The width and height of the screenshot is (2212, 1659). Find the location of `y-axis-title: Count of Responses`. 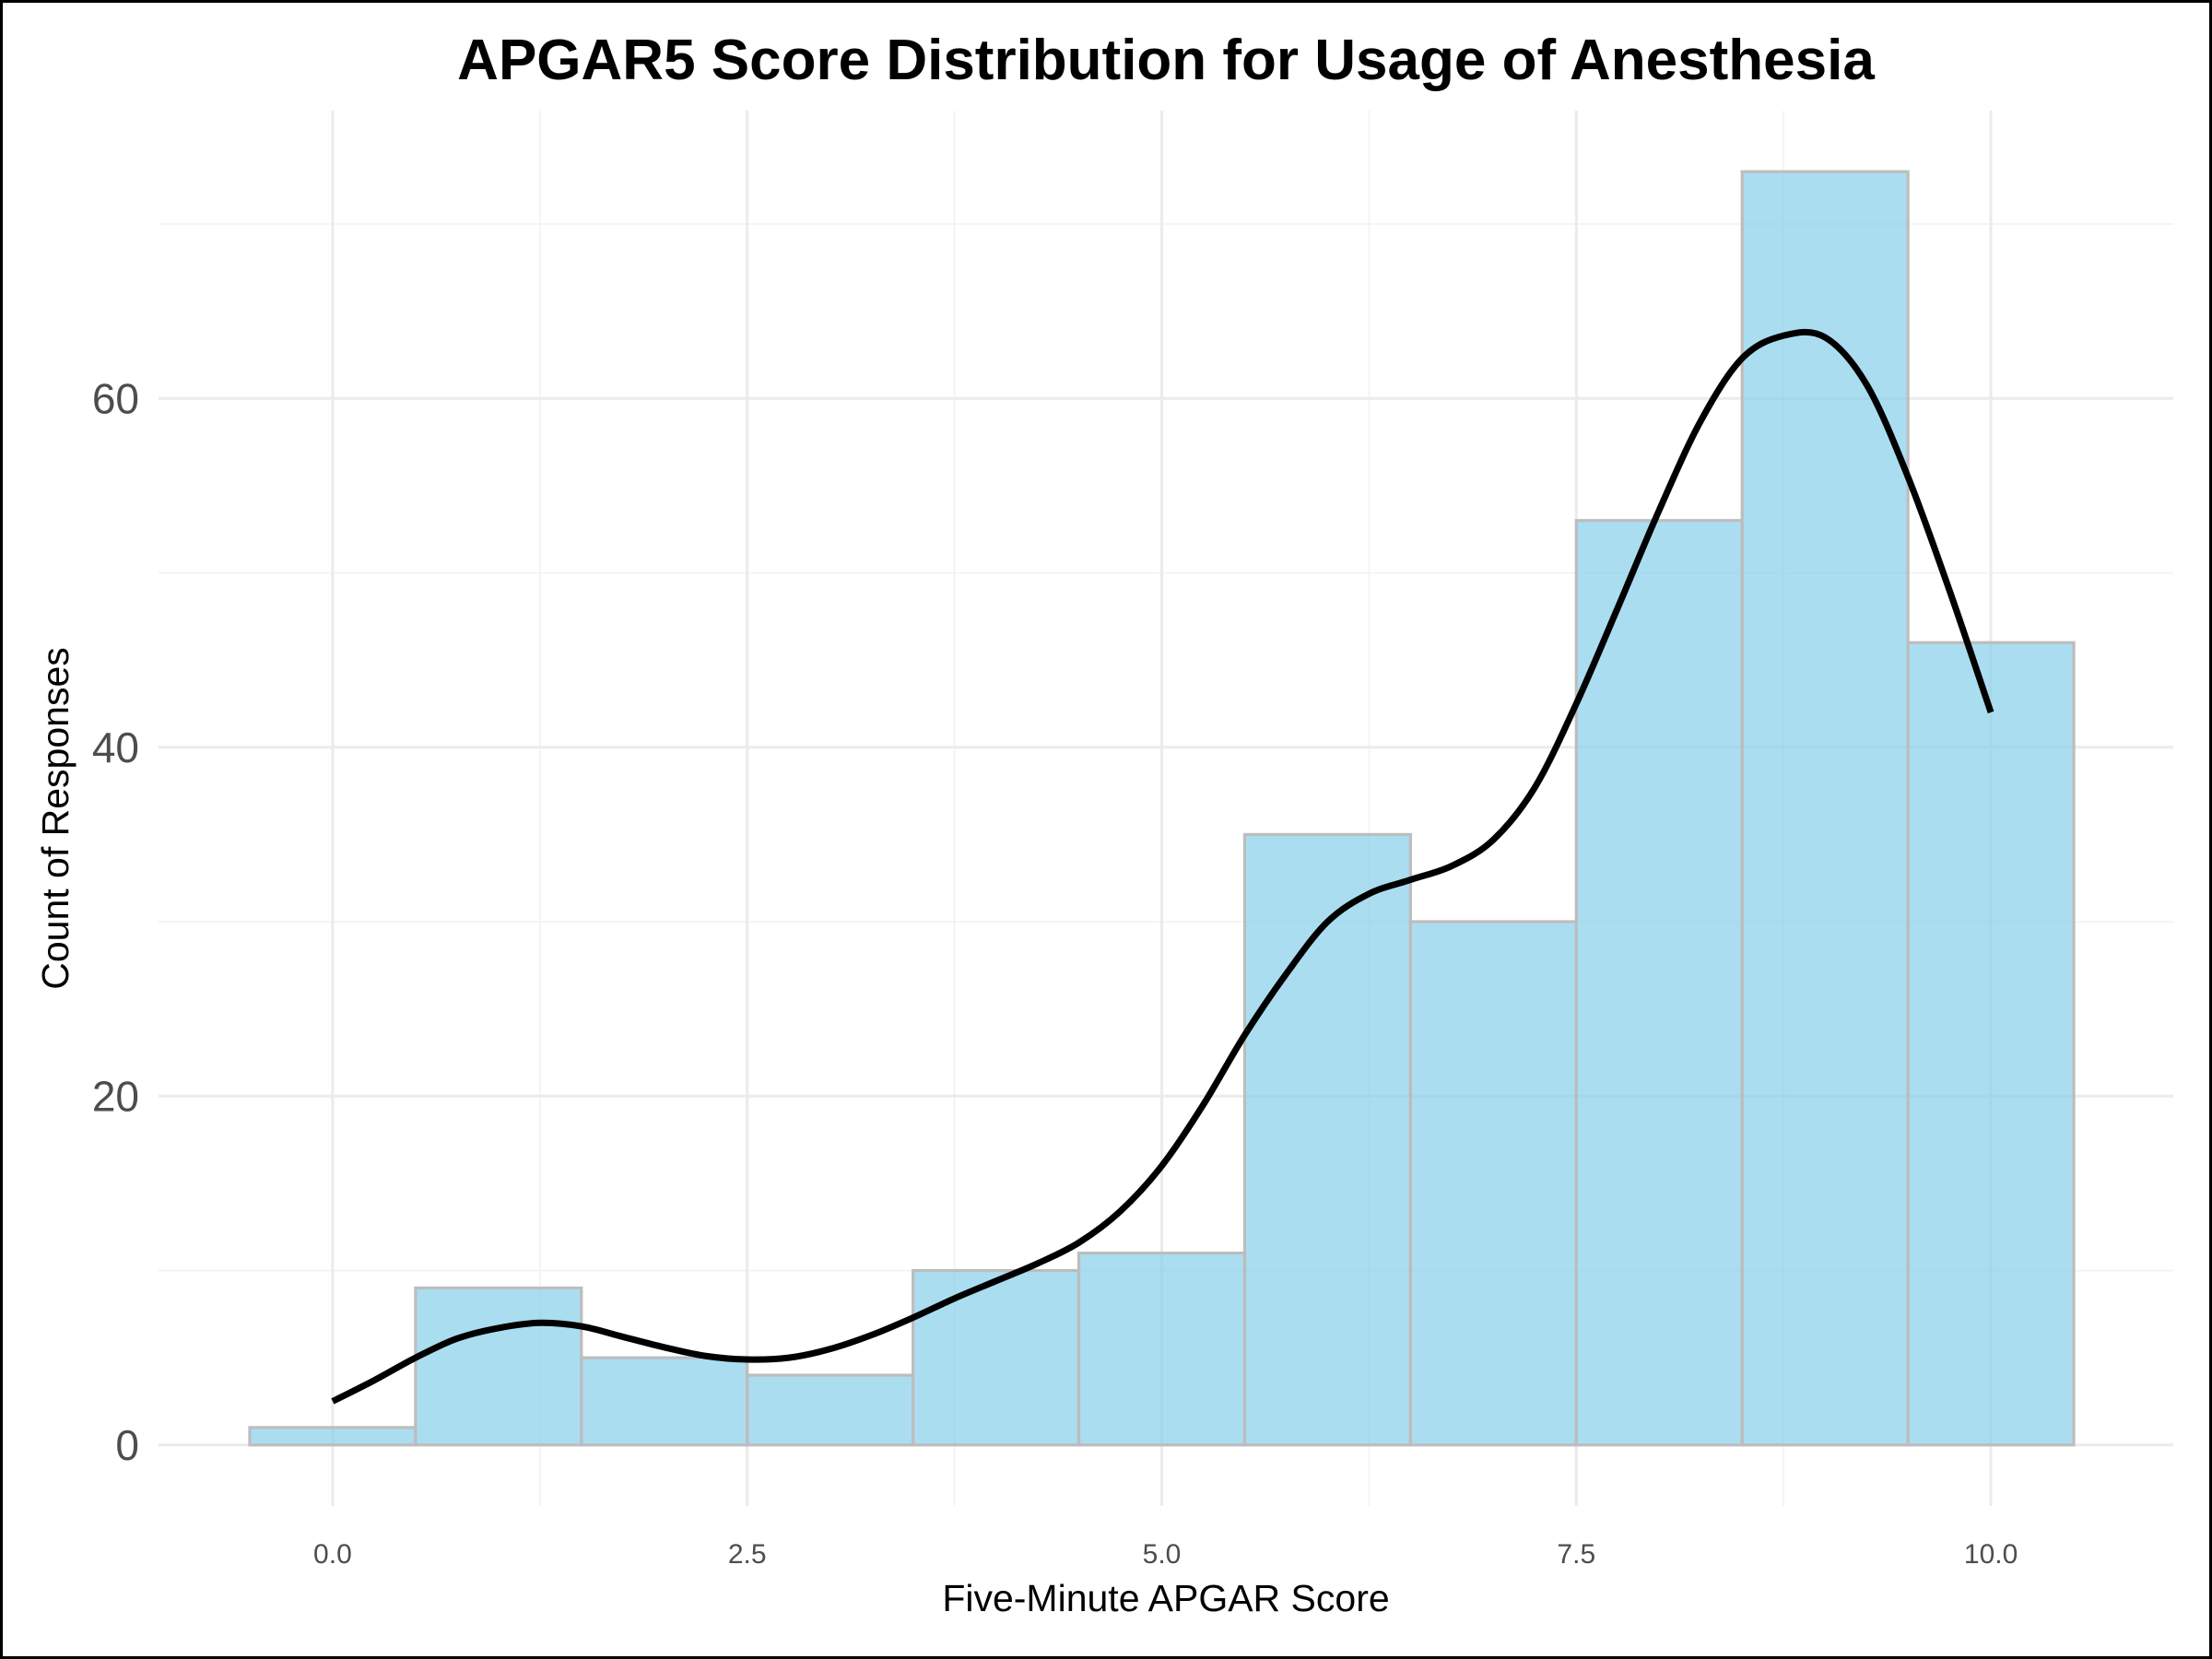

y-axis-title: Count of Responses is located at coordinates (55, 818).